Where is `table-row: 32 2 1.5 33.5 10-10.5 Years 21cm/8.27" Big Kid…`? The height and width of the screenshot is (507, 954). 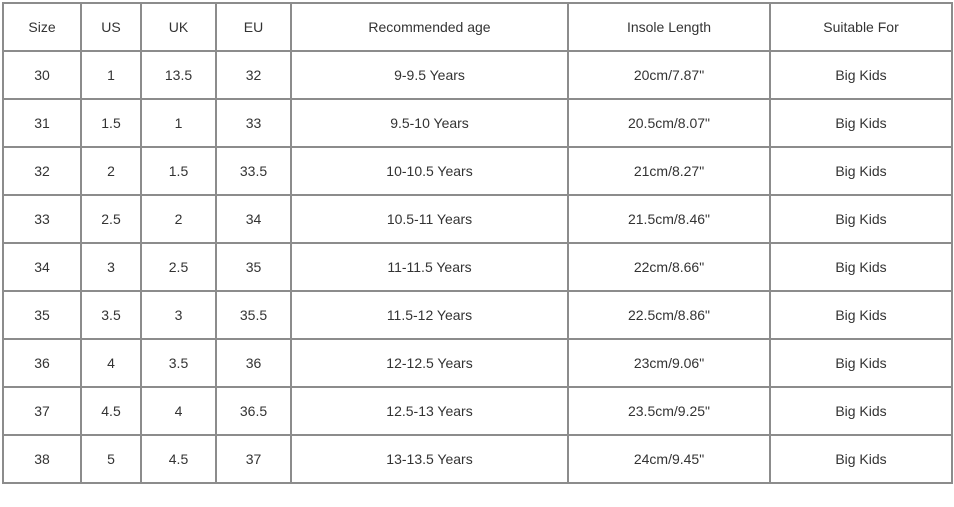
table-row: 32 2 1.5 33.5 10-10.5 Years 21cm/8.27" Big Kid… is located at coordinates (477, 171).